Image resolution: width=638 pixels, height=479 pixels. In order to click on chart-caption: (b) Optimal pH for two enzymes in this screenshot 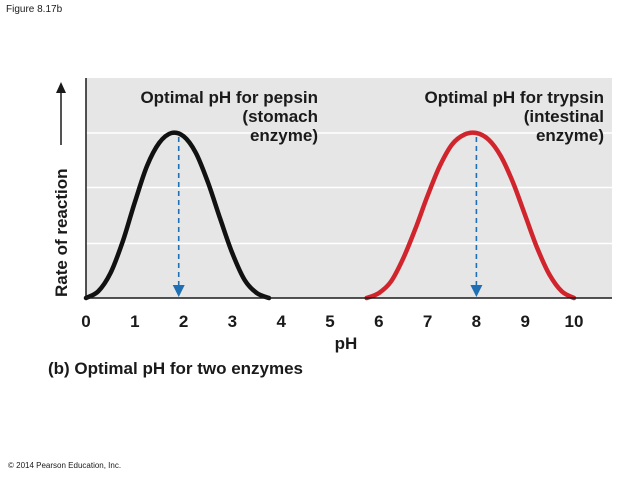, I will do `click(175, 368)`.